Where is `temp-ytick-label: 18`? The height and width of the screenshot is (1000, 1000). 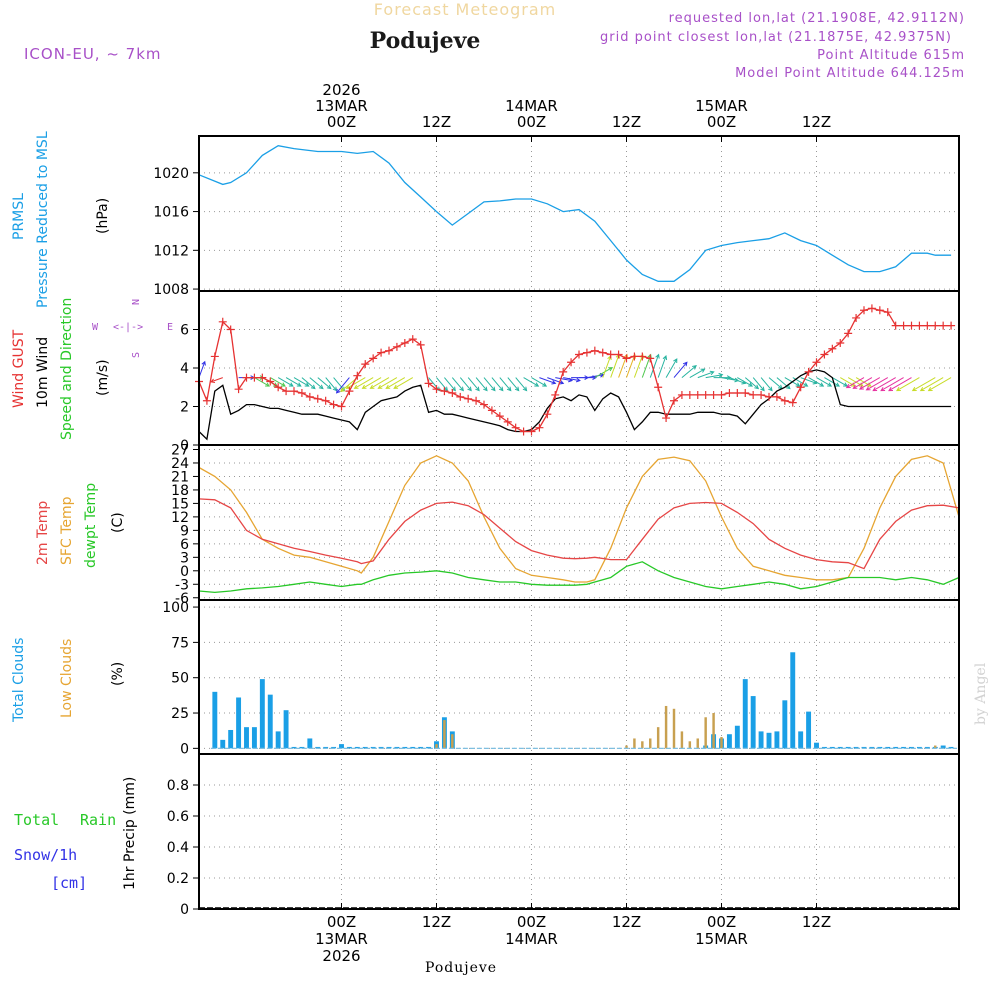
temp-ytick-label: 18 is located at coordinates (180, 491).